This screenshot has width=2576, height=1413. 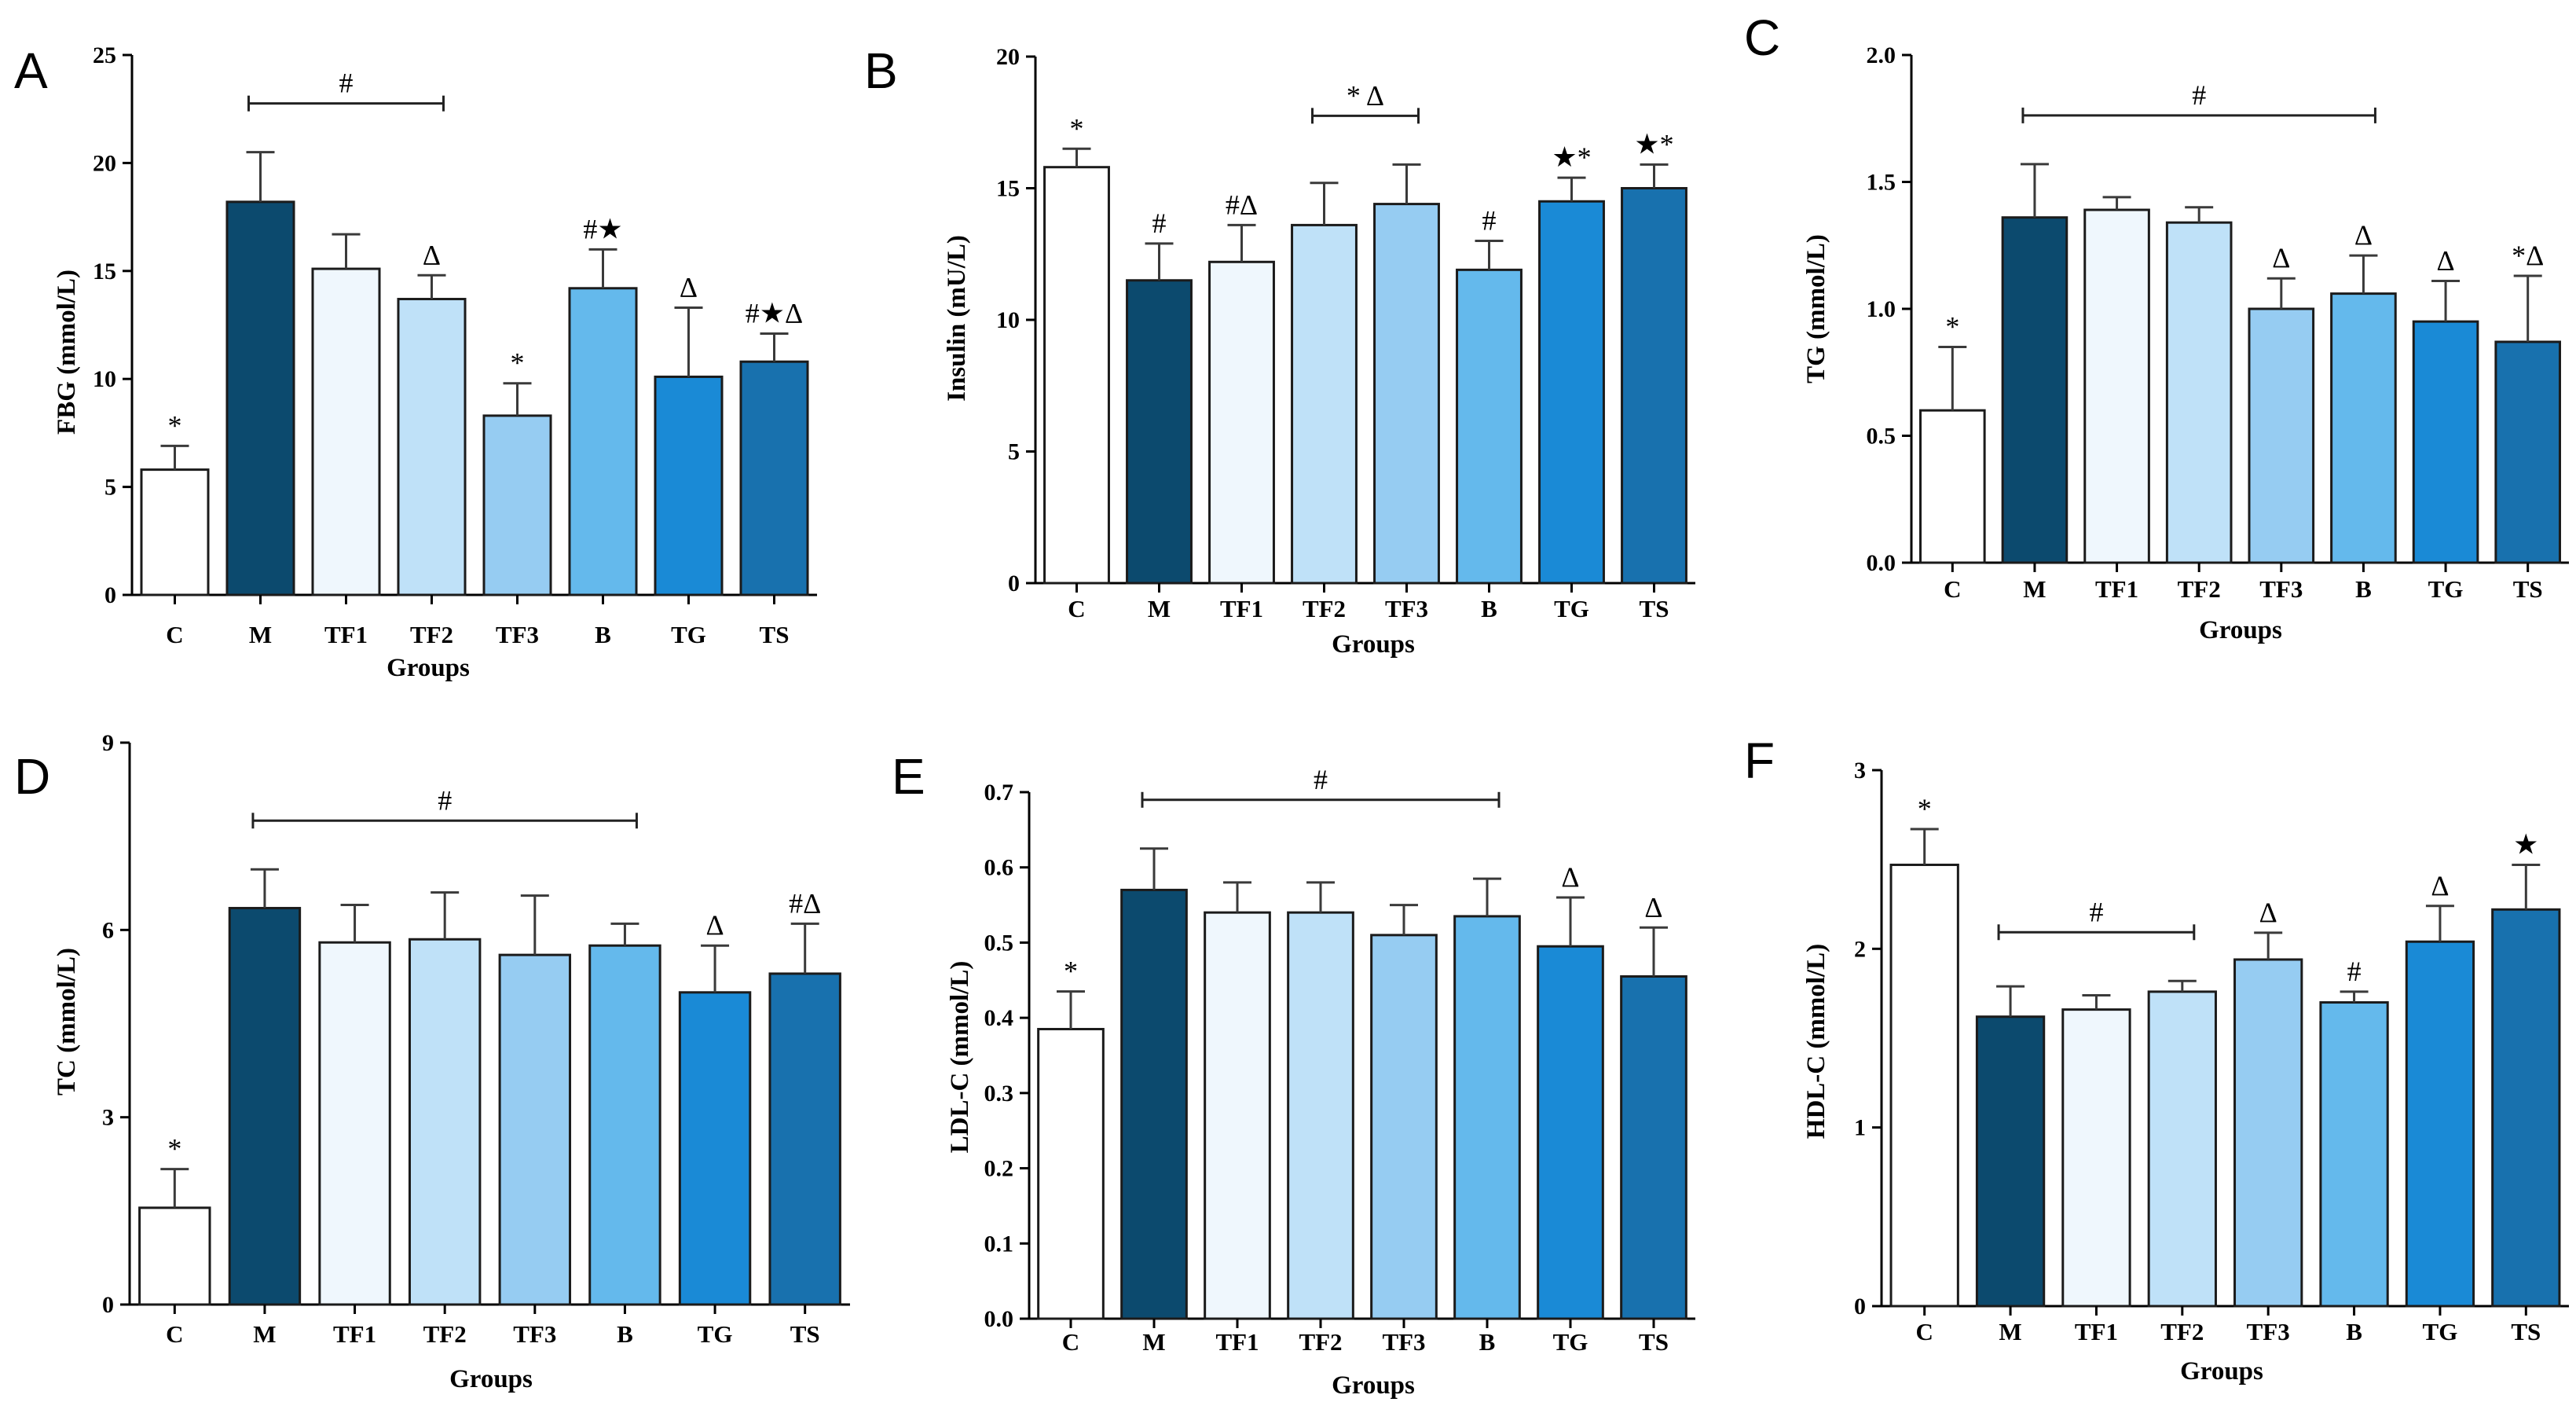 I want to click on y-tick-label: 25, so click(x=104, y=55).